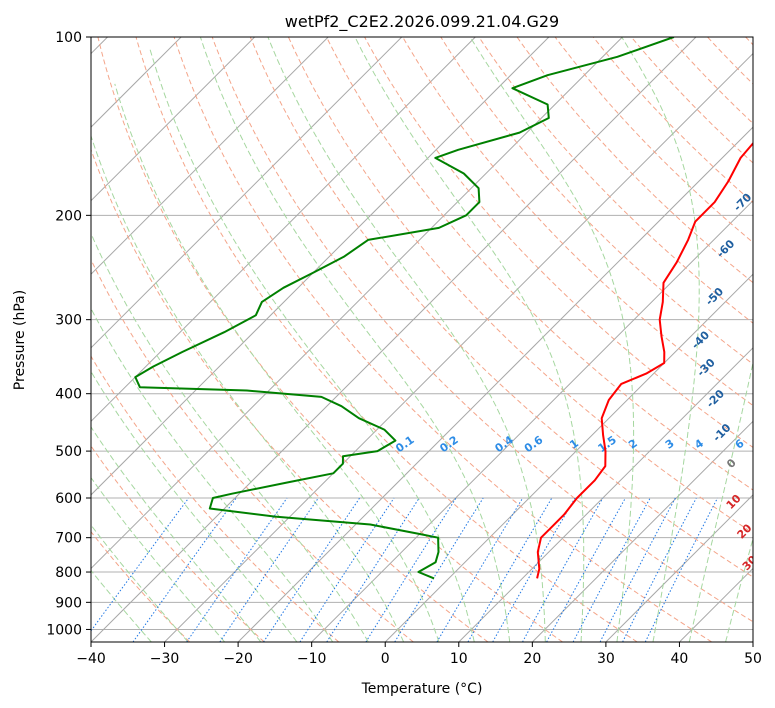 The height and width of the screenshot is (708, 775). What do you see at coordinates (633, 444) in the screenshot?
I see `mixing-ratio-label: 2` at bounding box center [633, 444].